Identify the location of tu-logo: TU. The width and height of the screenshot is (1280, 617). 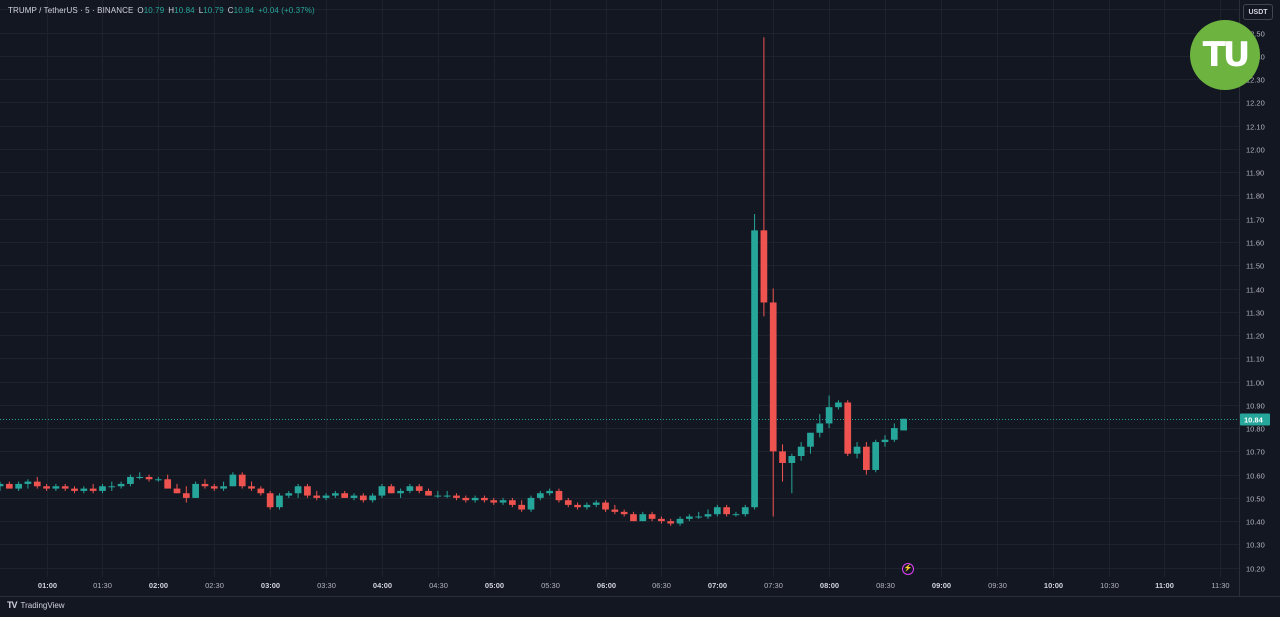
(1225, 55).